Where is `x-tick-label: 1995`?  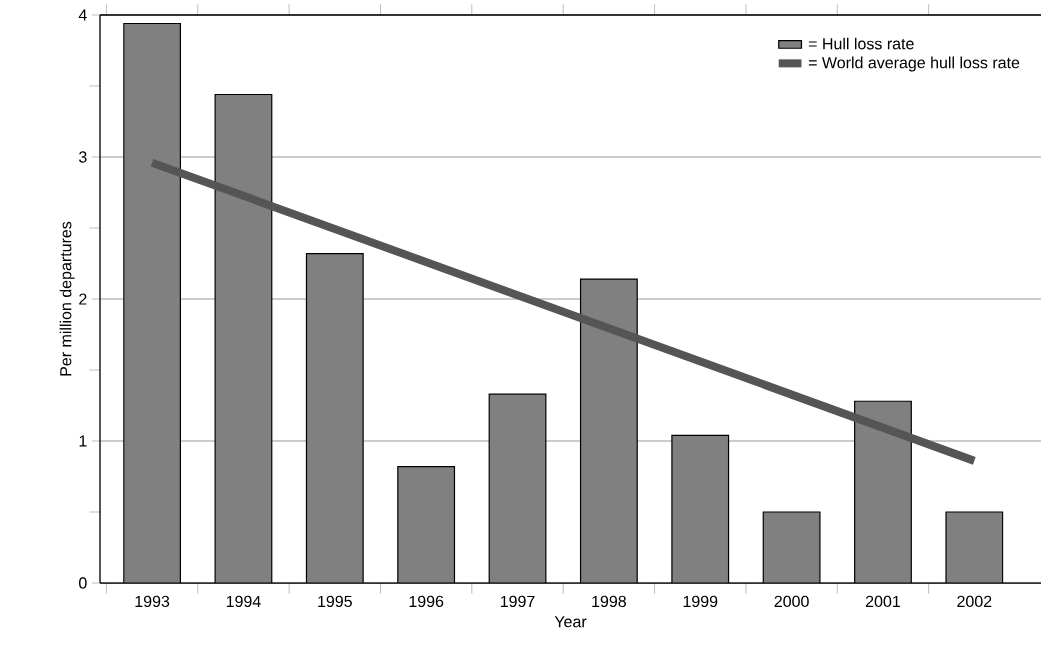 x-tick-label: 1995 is located at coordinates (335, 601).